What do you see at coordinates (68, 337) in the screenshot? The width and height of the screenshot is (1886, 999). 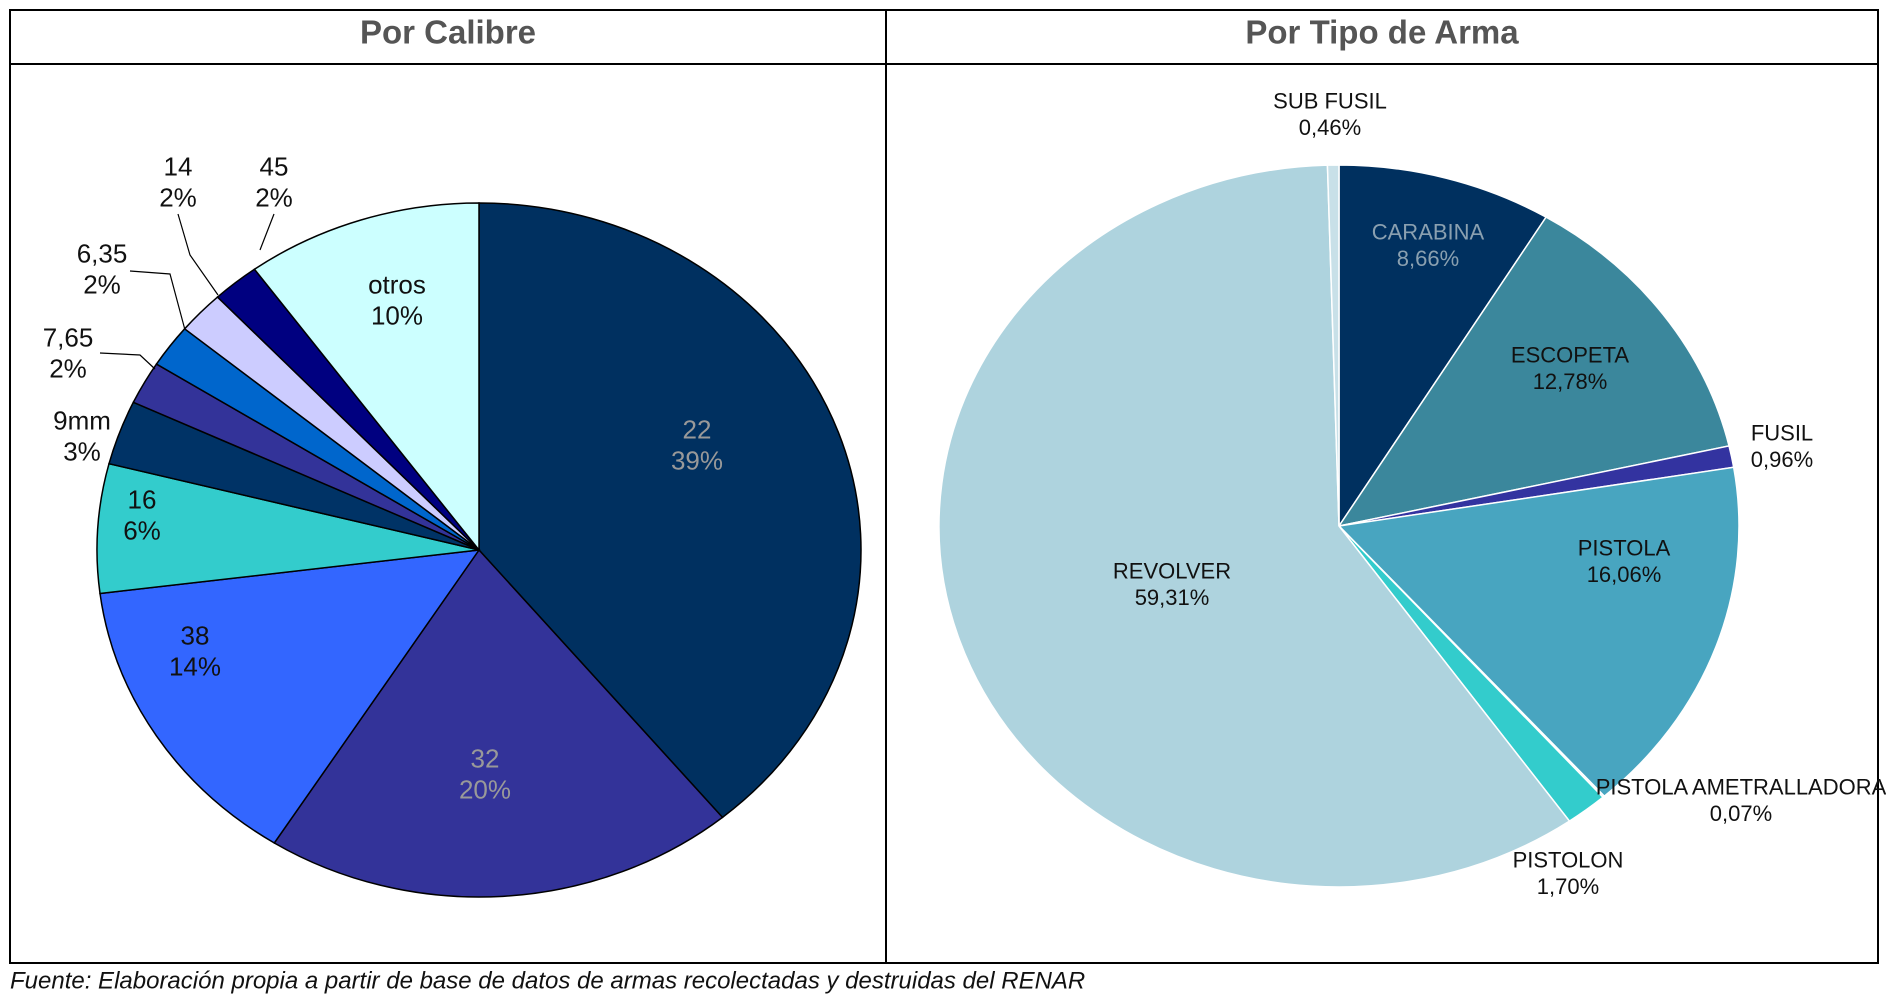 I see `category-label: 7,65` at bounding box center [68, 337].